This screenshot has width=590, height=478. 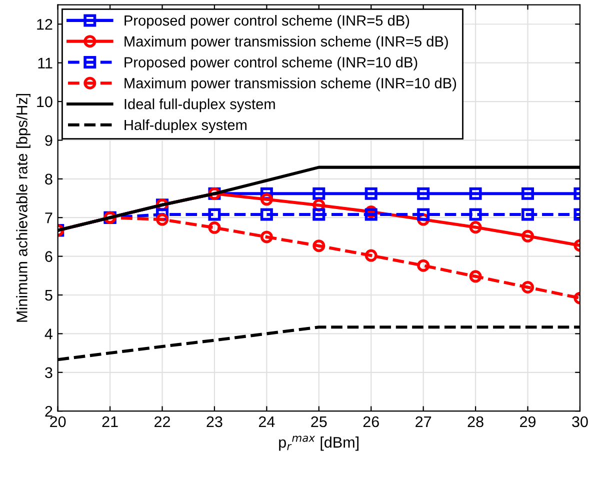 I want to click on y-tick-label: 5, so click(x=48, y=295).